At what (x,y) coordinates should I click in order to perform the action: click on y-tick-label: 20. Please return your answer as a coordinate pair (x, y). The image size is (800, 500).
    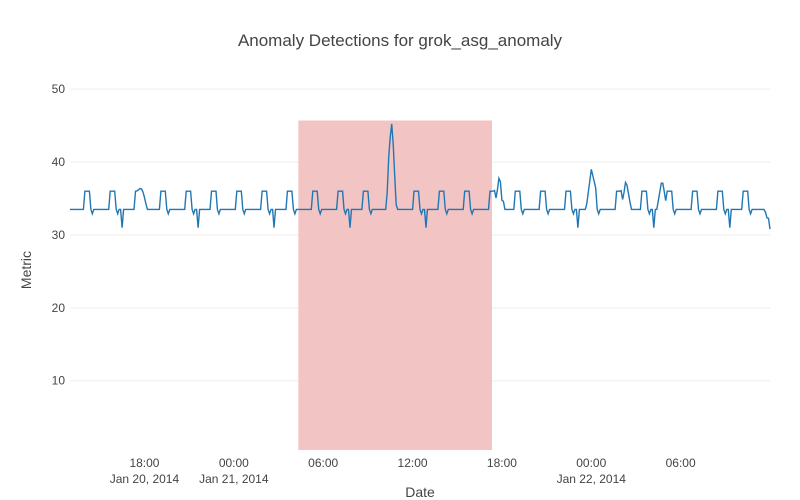
    Looking at the image, I should click on (59, 308).